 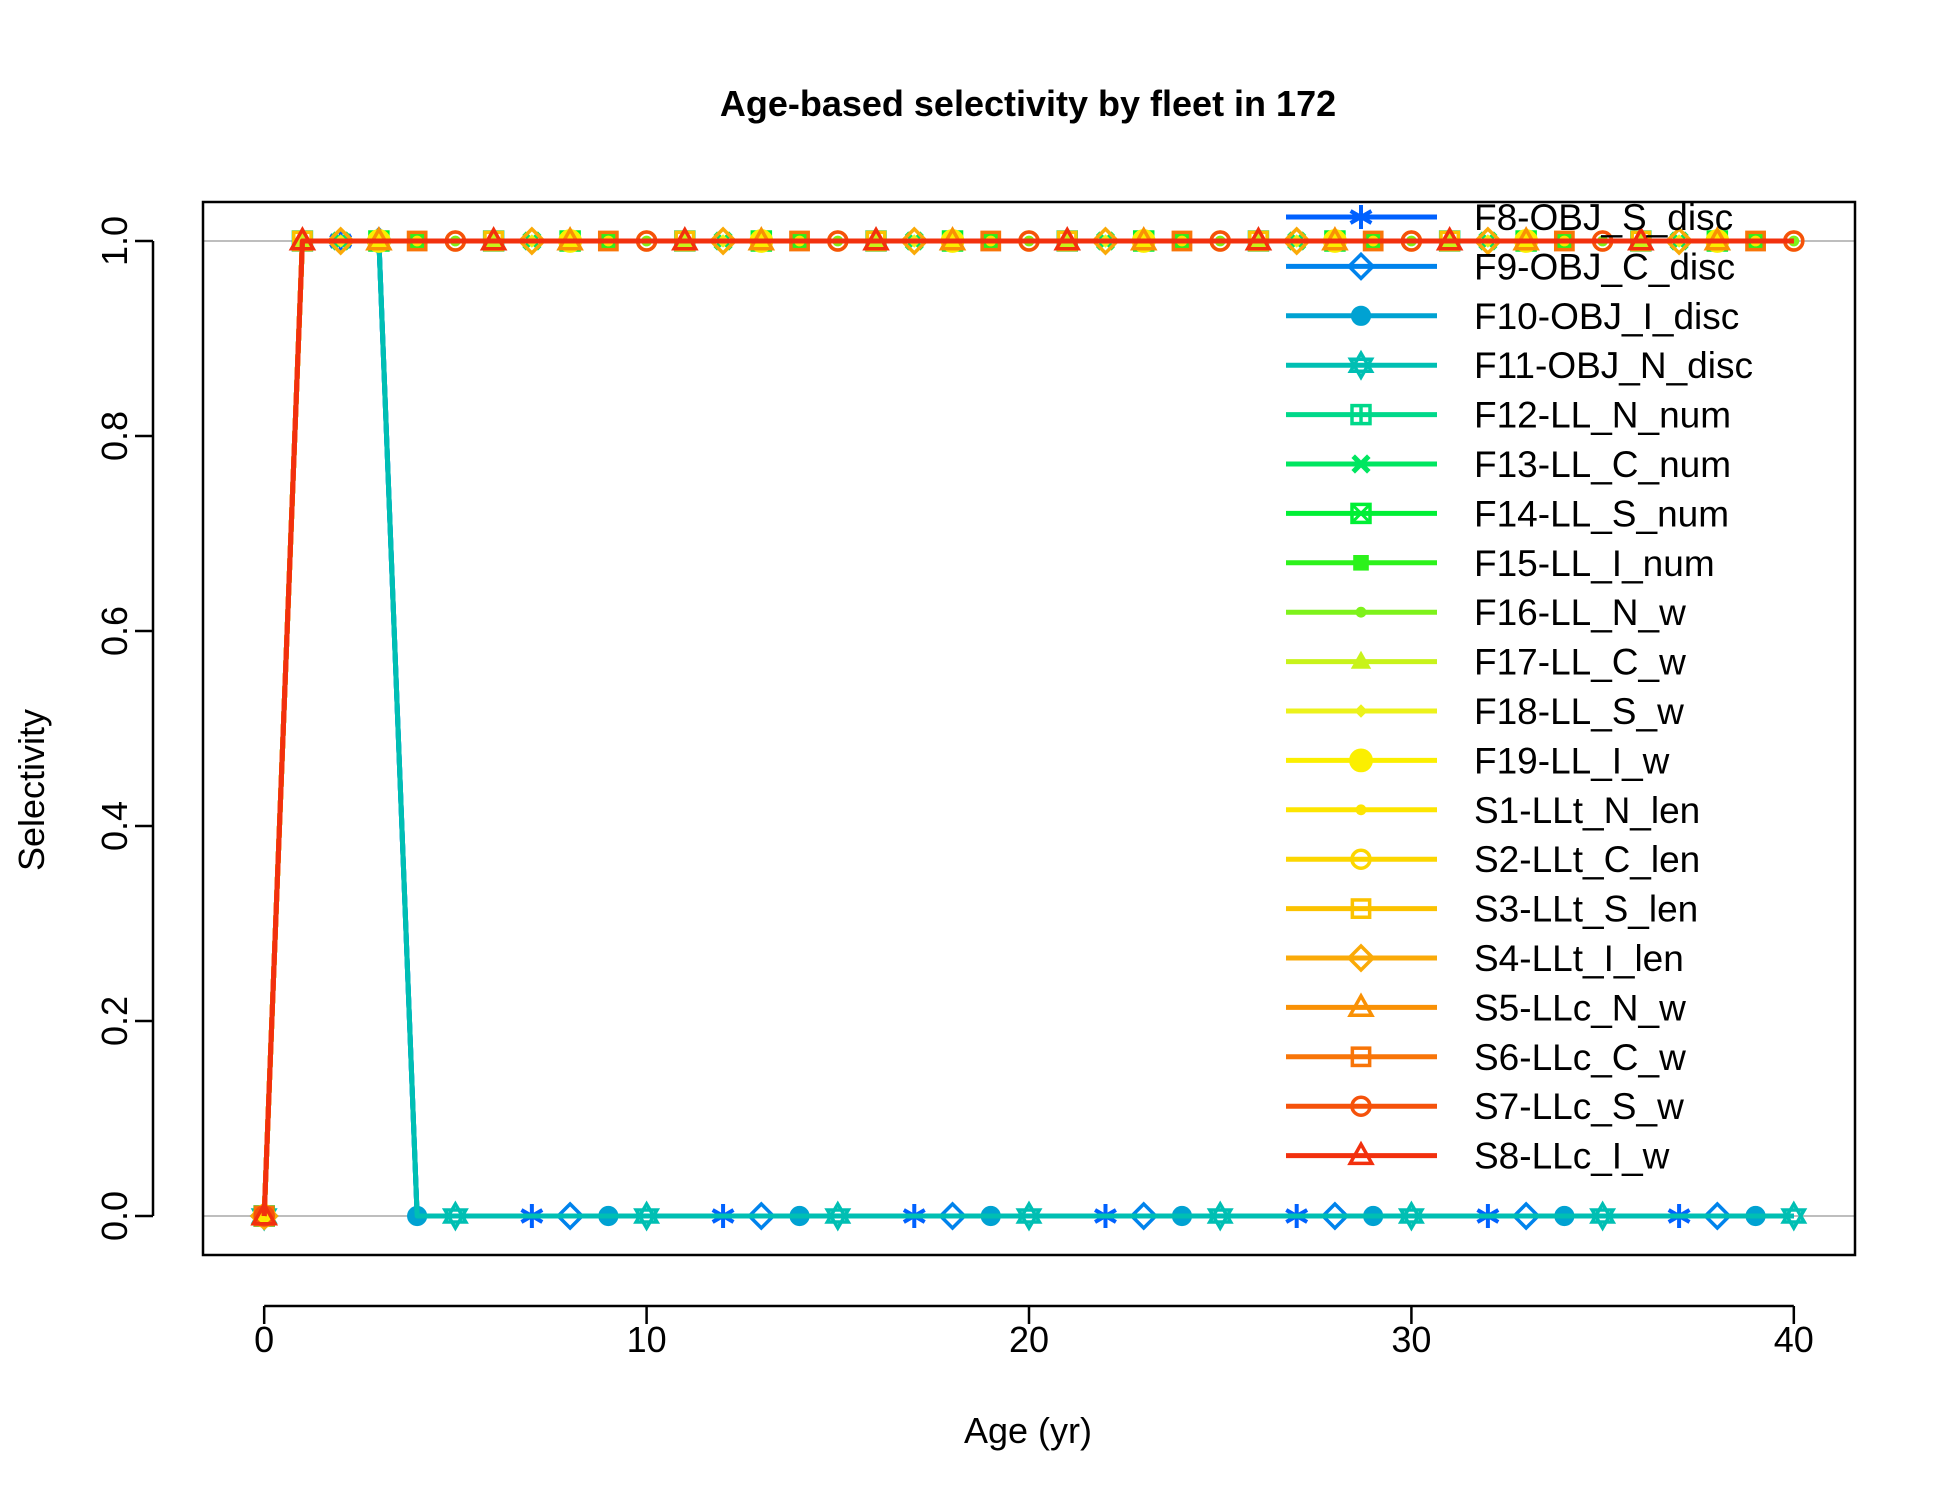 I want to click on legend-label: F17-LL_C_w, so click(x=1580, y=662).